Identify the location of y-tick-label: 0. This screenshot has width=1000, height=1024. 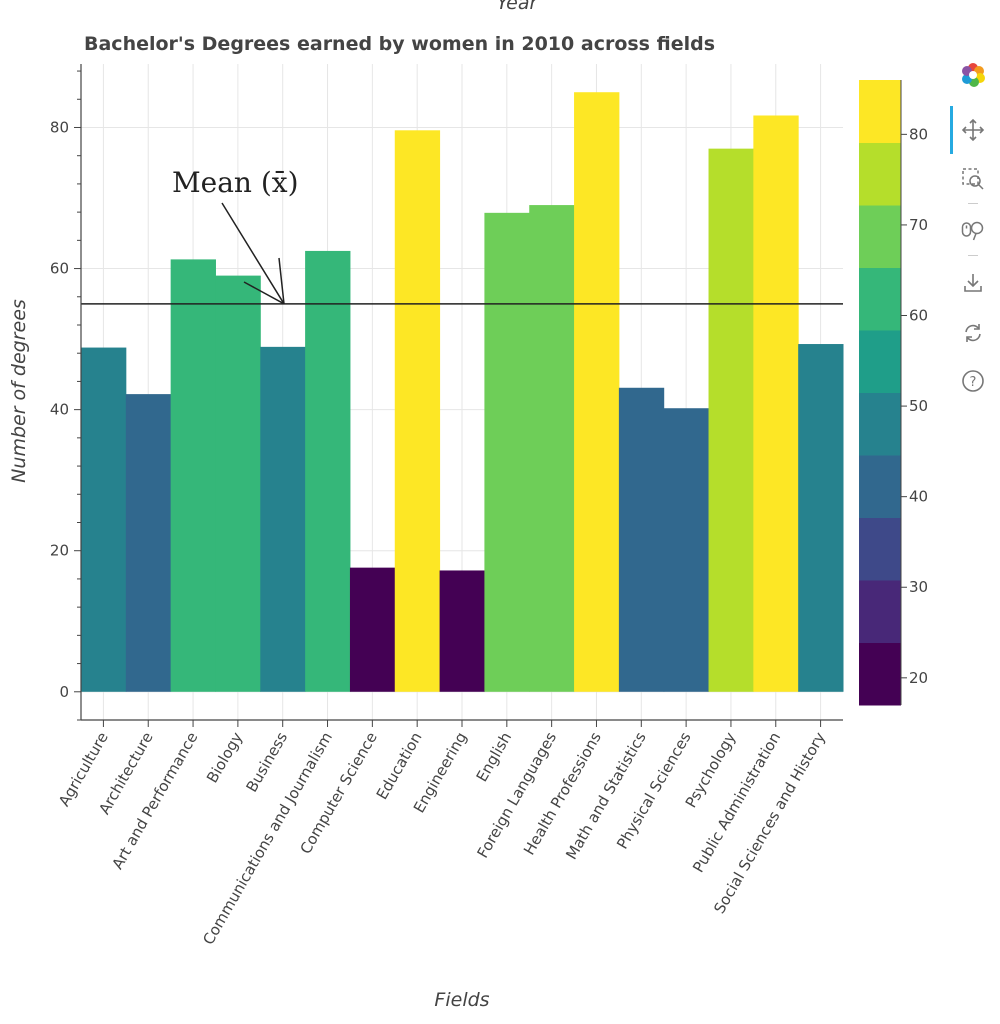
(64, 692).